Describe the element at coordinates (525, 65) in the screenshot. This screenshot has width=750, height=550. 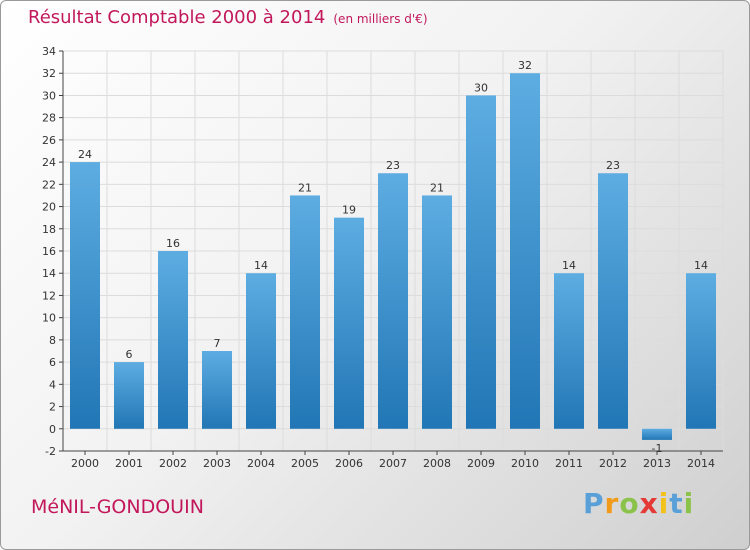
I see `data-label: 32` at that location.